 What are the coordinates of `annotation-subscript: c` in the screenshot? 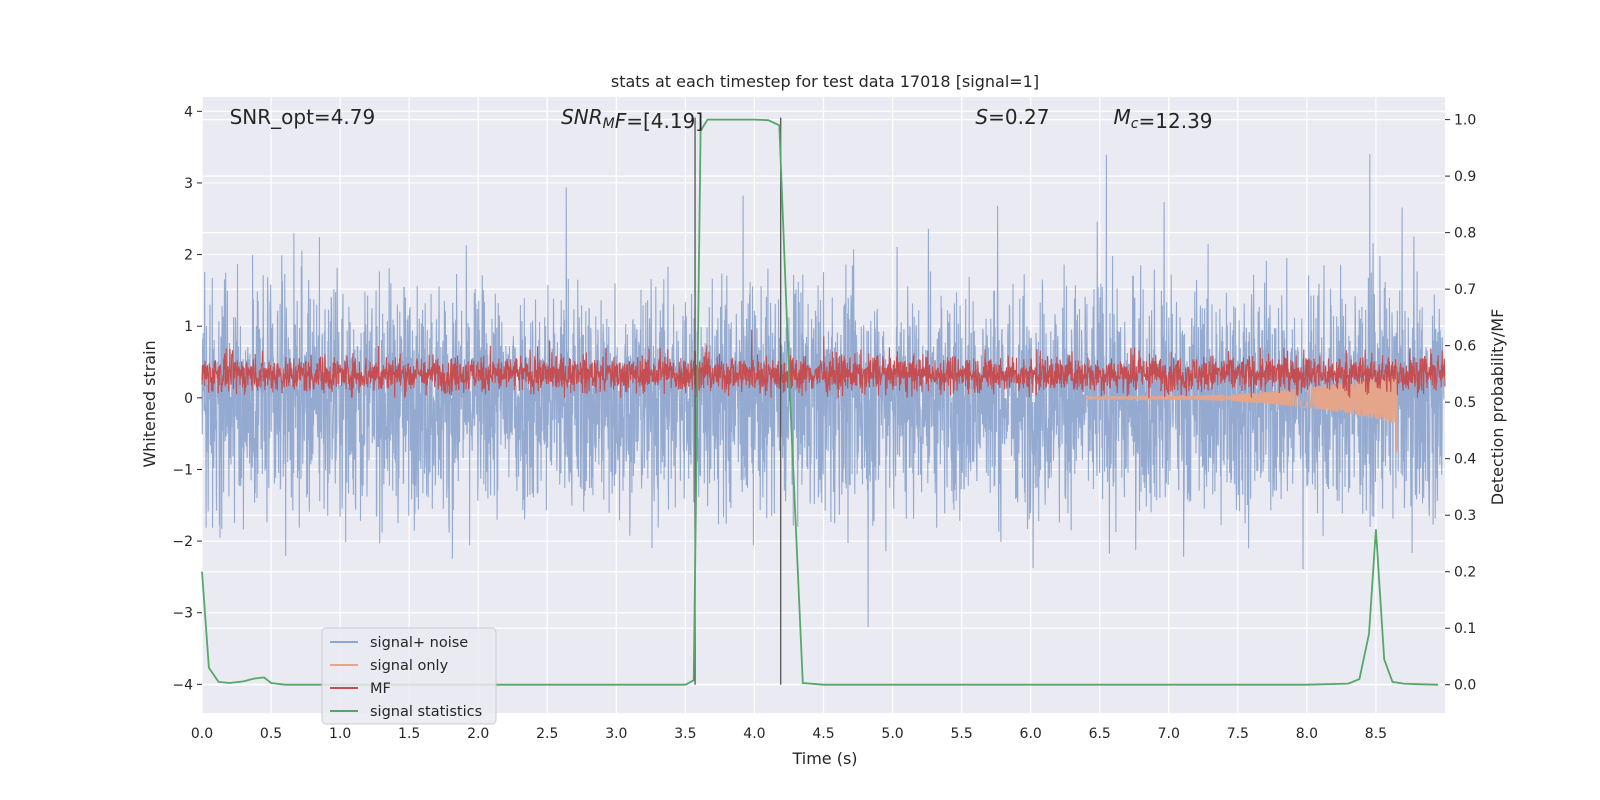 It's located at (1135, 124).